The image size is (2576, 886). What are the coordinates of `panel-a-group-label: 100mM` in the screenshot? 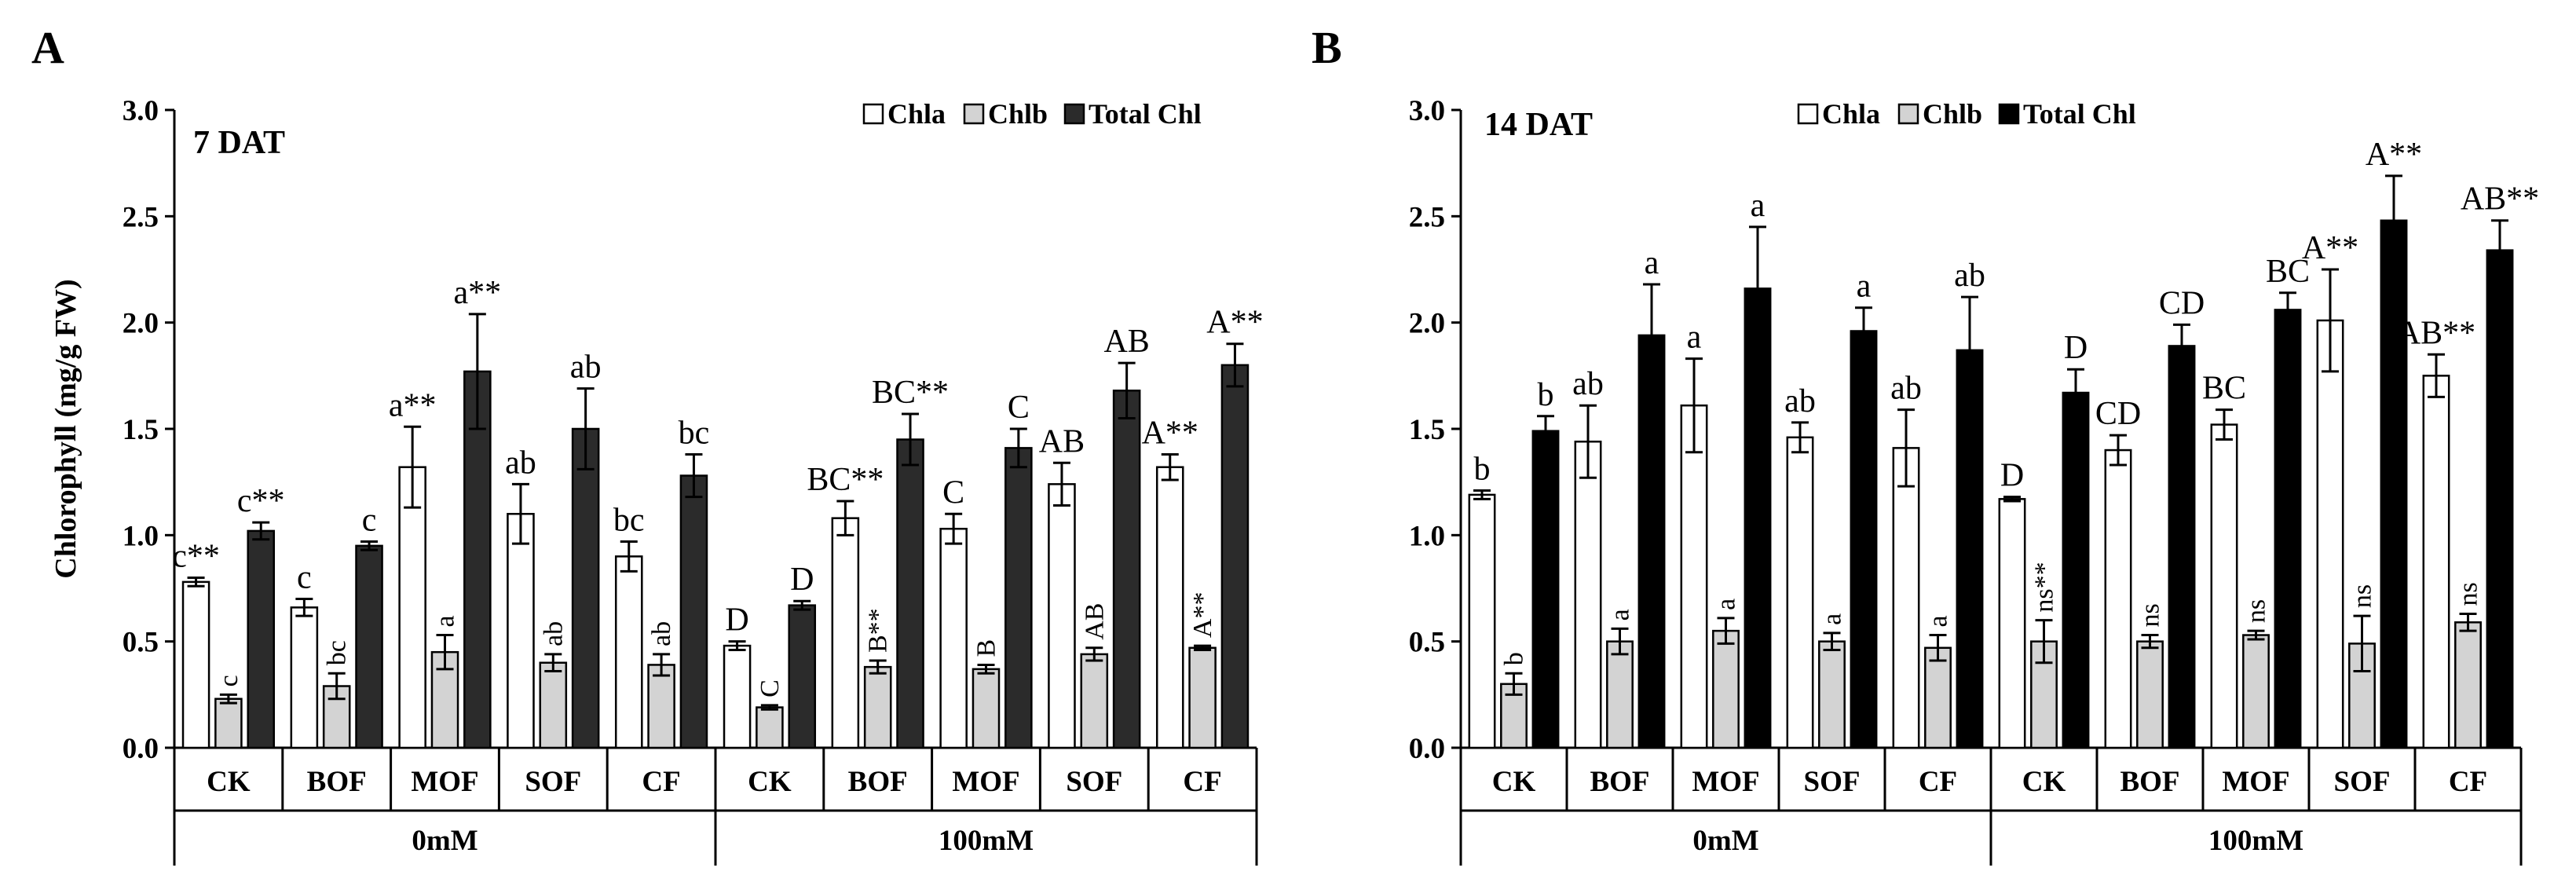 It's located at (987, 841).